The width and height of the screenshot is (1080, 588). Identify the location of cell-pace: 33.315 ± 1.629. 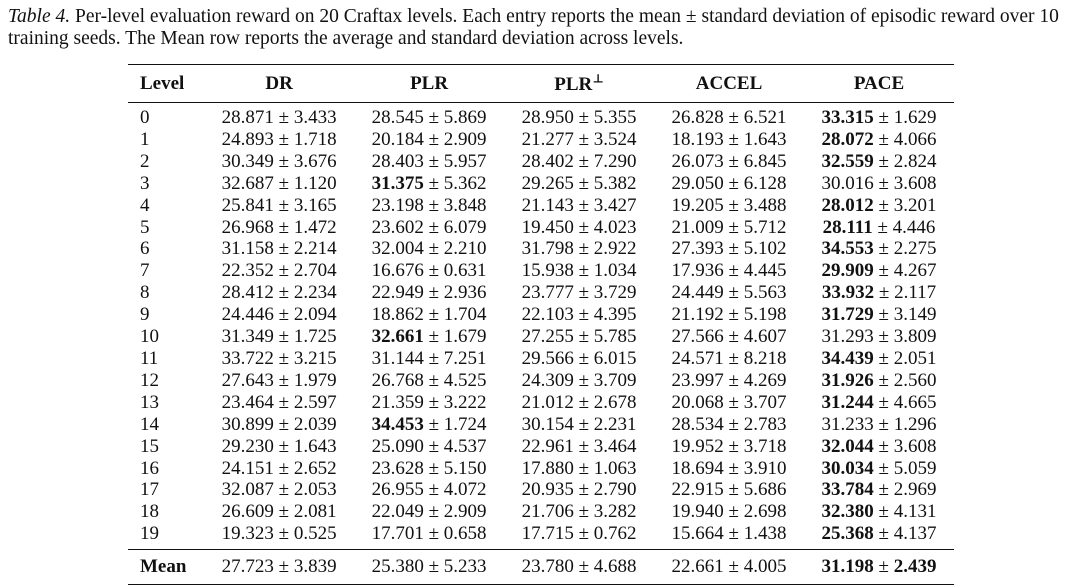
(879, 117).